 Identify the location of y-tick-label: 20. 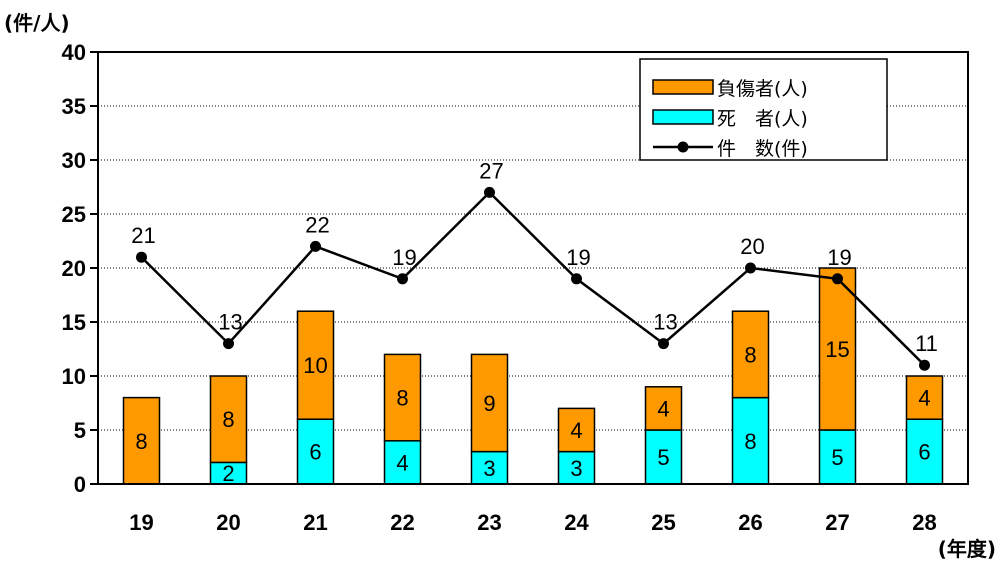
(74, 268).